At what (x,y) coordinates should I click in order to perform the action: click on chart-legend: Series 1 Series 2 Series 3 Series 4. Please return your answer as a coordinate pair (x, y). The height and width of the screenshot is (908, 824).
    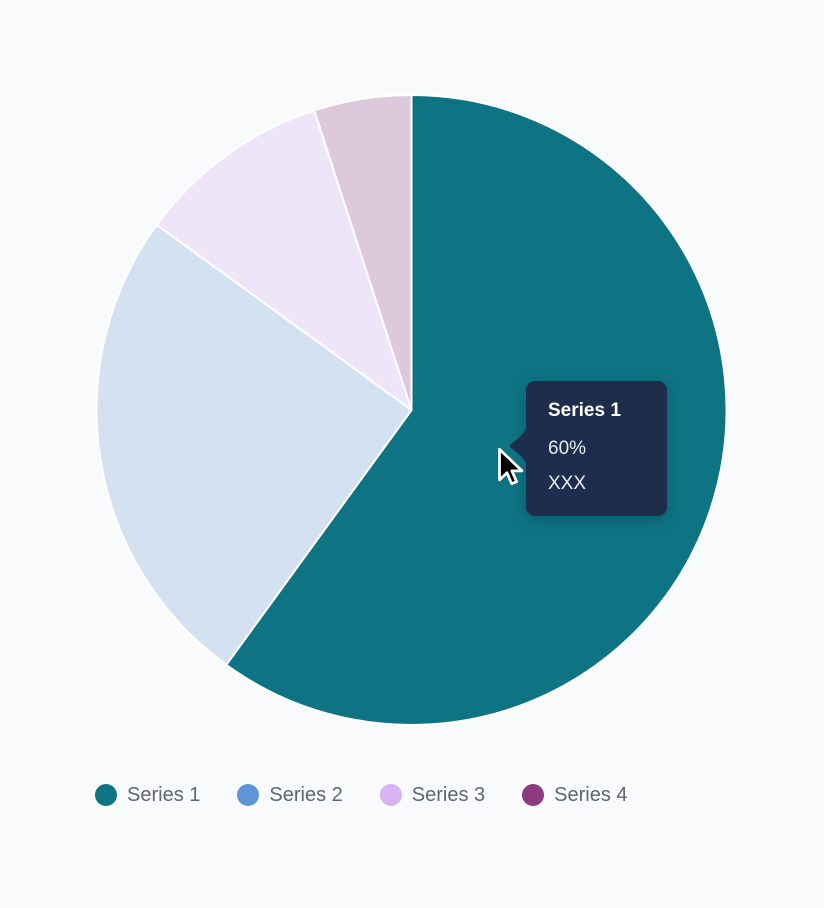
    Looking at the image, I should click on (361, 795).